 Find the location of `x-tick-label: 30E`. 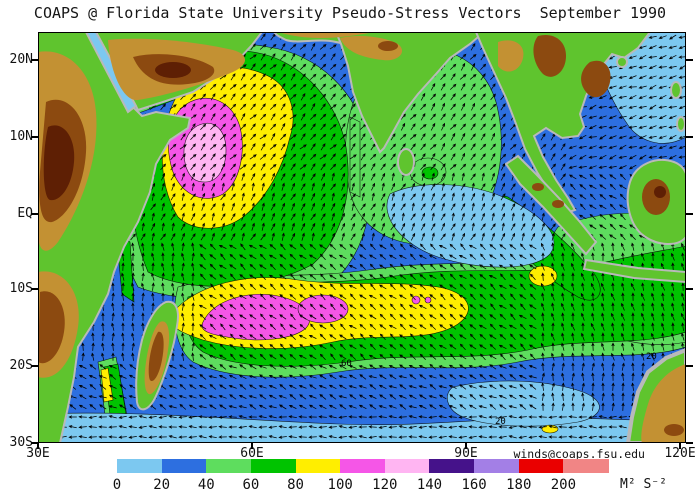

x-tick-label: 30E is located at coordinates (38, 453).